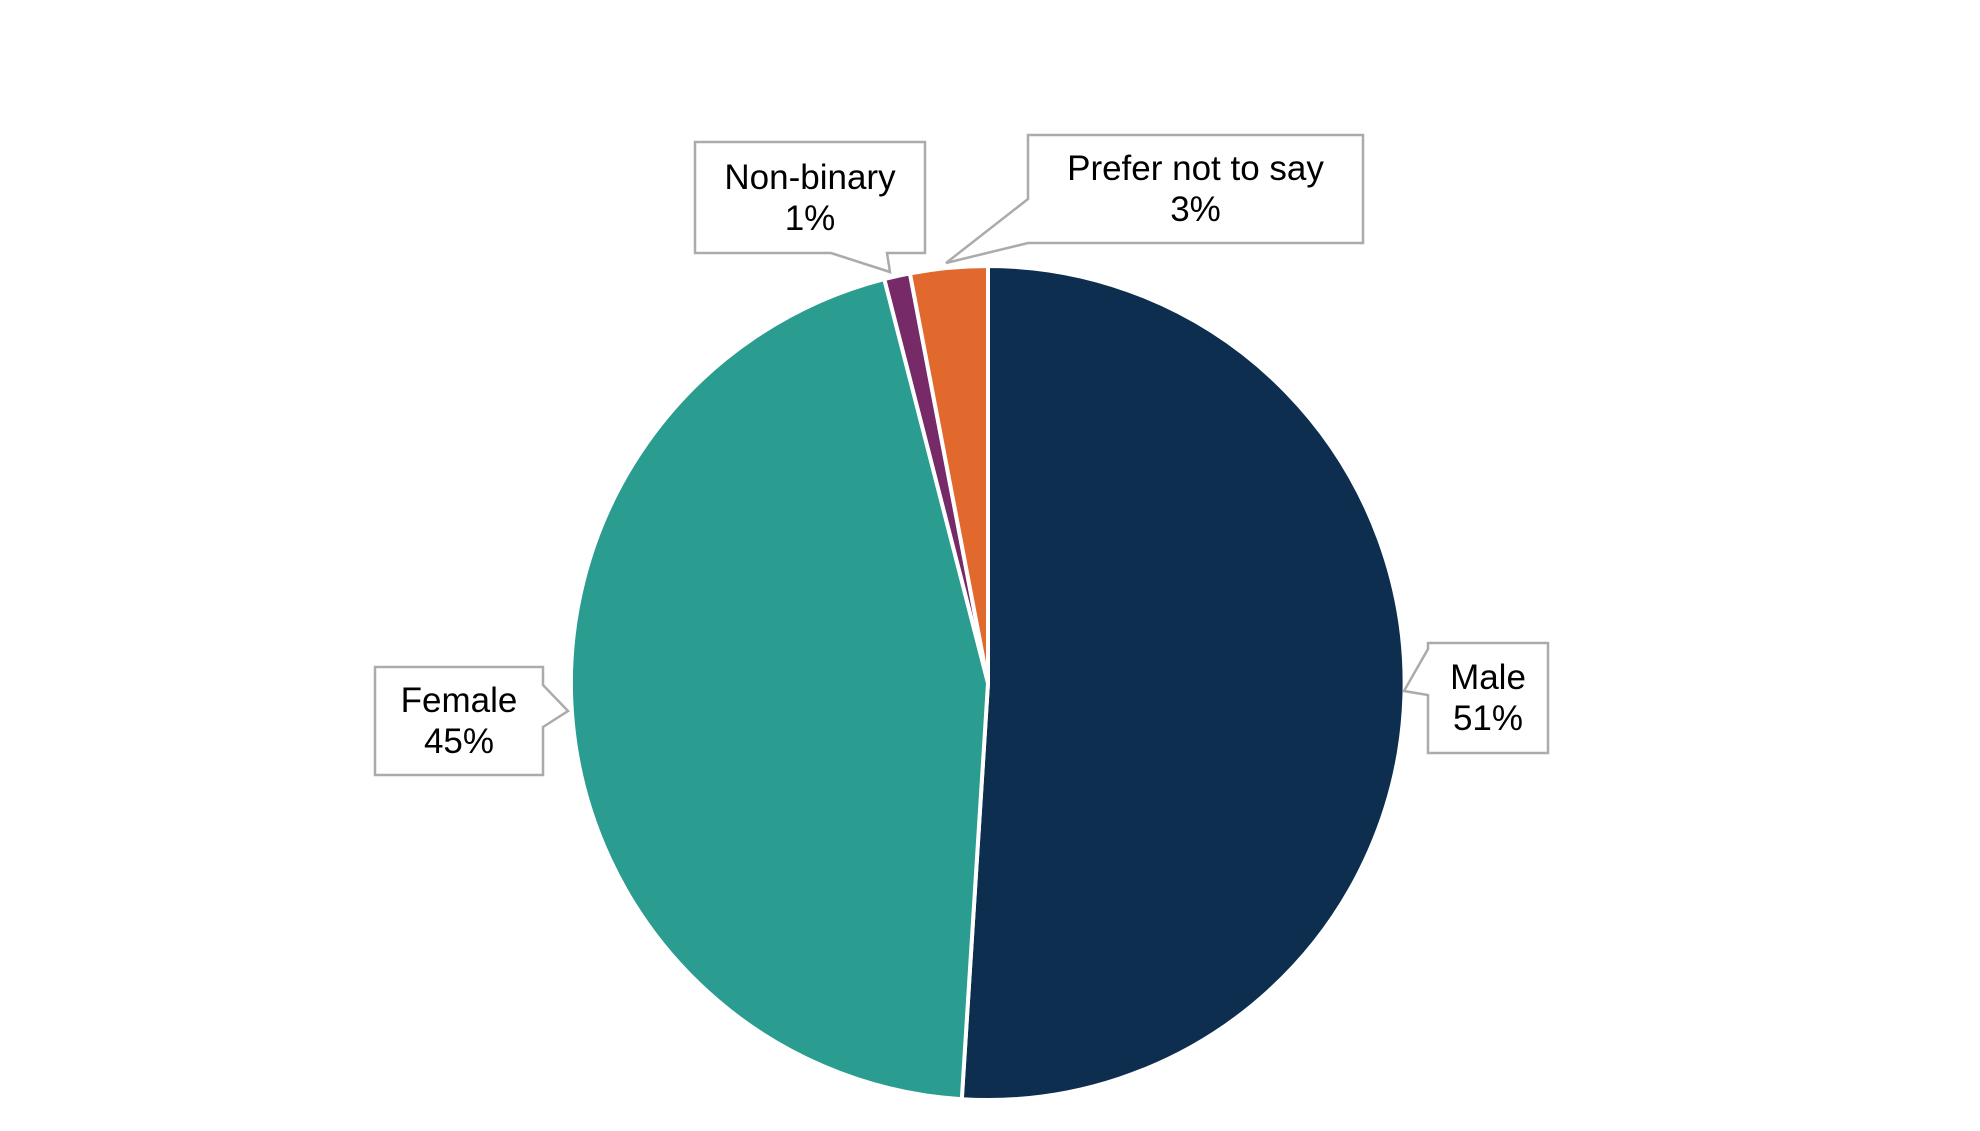 This screenshot has width=1980, height=1131. Describe the element at coordinates (948, 474) in the screenshot. I see `pie-slice-prefer-not-to-say` at that location.